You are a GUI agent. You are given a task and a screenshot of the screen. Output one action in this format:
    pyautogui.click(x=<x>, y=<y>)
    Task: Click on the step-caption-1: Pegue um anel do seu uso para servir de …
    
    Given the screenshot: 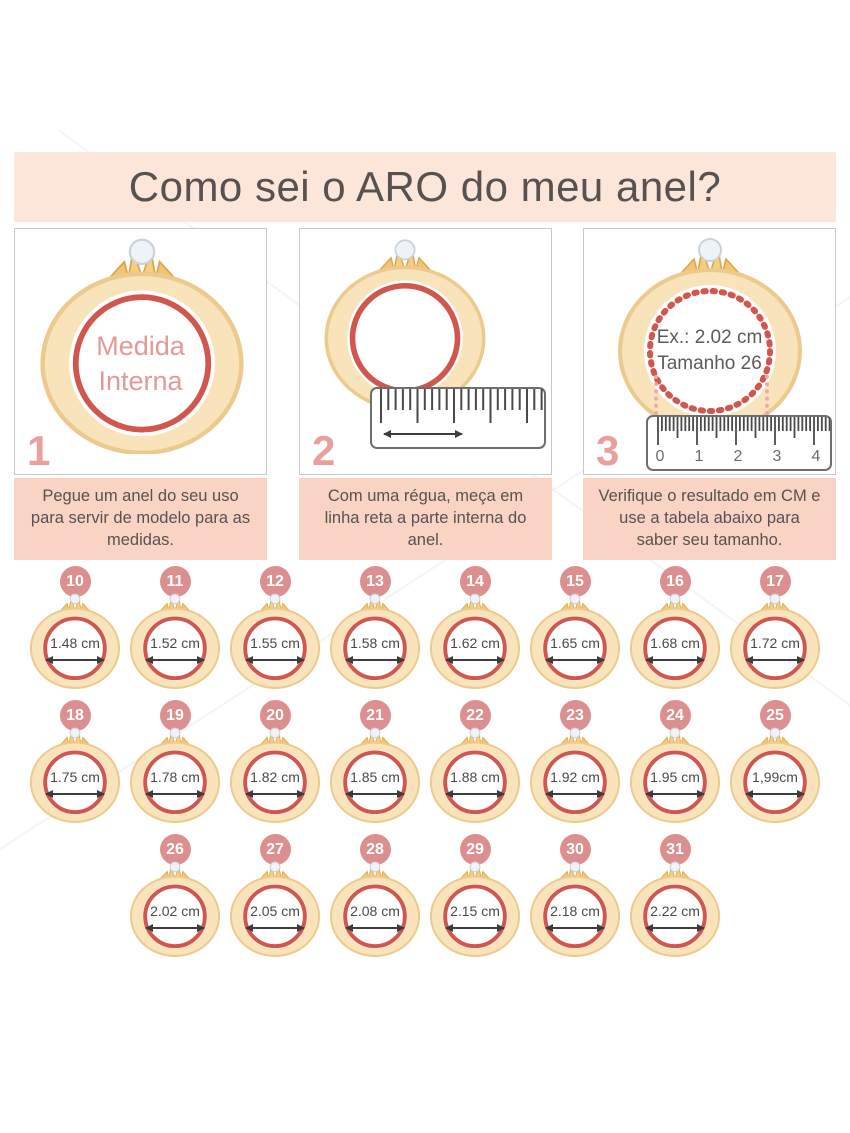 What is the action you would take?
    pyautogui.click(x=140, y=519)
    